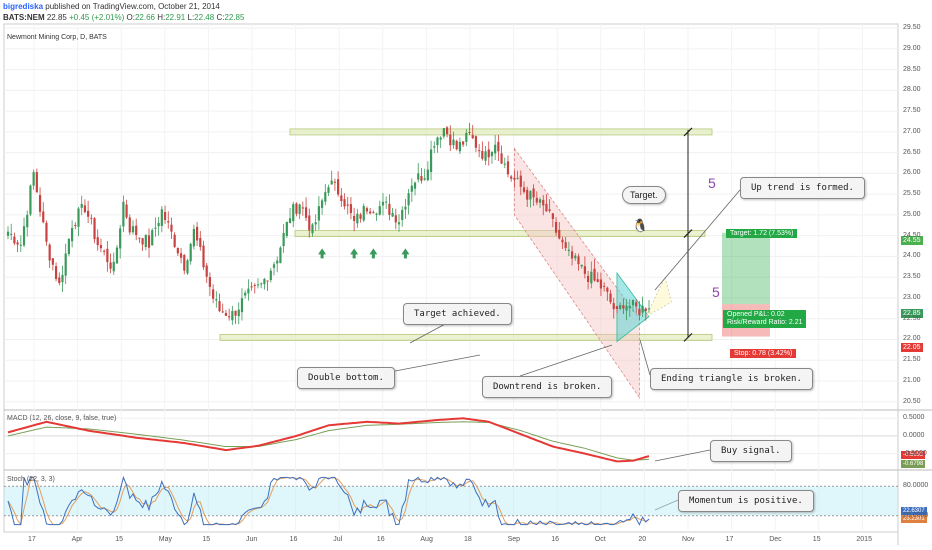 Image resolution: width=932 pixels, height=550 pixels. What do you see at coordinates (765, 319) in the screenshot?
I see `pnl-label: Opened P&L: 0.02 Risk/Reward Ratio: 2.21` at bounding box center [765, 319].